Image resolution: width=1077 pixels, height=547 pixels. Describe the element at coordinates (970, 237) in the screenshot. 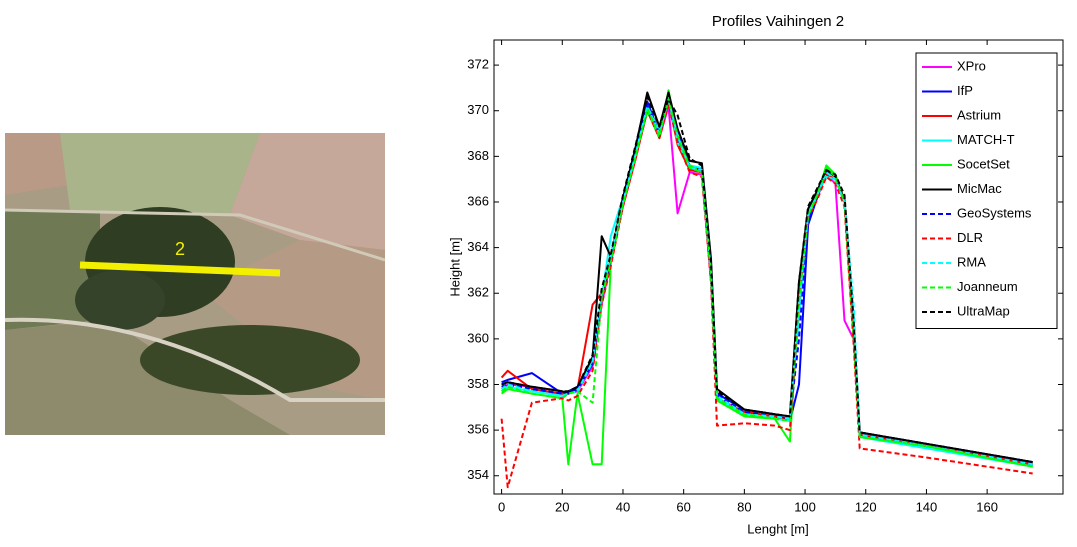

I see `legend-label: DLR` at that location.